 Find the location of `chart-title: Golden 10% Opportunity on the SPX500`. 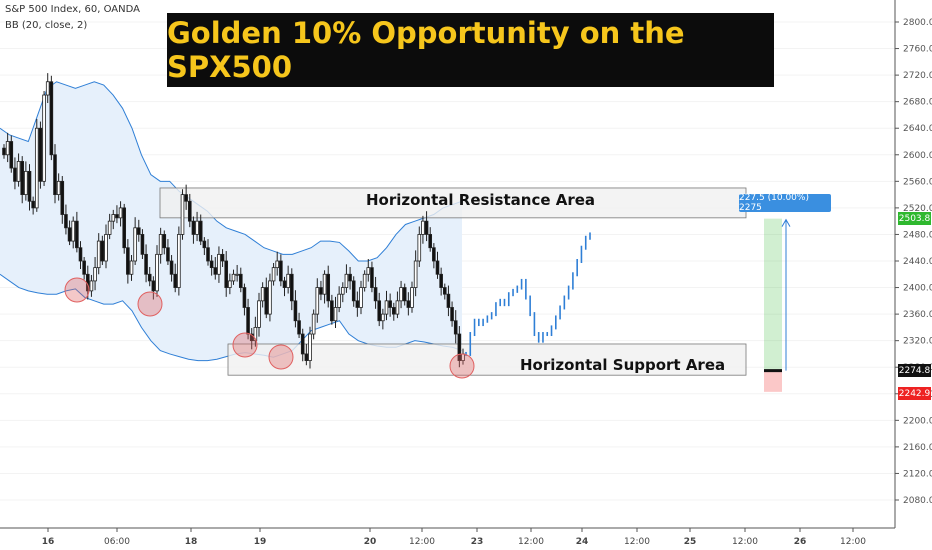

chart-title: Golden 10% Opportunity on the SPX500 is located at coordinates (470, 50).